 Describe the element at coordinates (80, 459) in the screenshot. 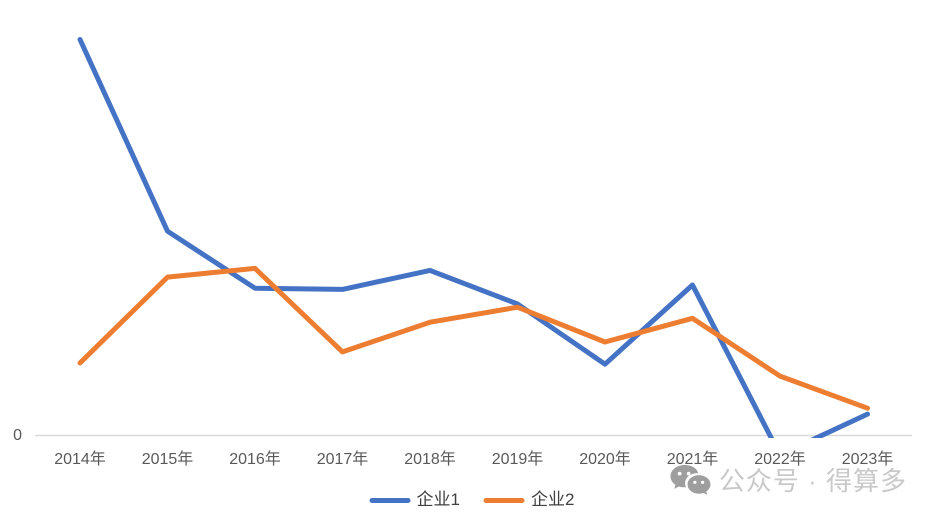

I see `x-axis-label-2014: 2014年` at that location.